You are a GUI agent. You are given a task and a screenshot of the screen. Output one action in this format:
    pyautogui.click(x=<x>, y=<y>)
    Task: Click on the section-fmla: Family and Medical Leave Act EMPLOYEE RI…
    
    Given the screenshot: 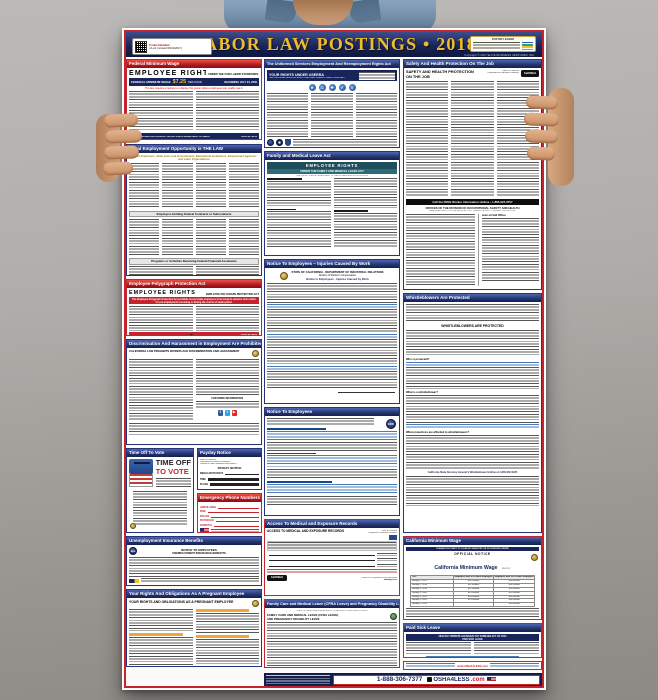 What is the action you would take?
    pyautogui.click(x=332, y=203)
    